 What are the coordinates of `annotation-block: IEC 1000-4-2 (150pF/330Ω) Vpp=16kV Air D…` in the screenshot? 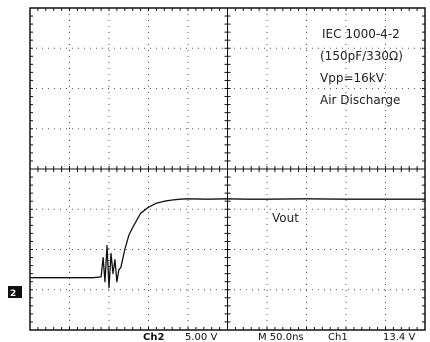 It's located at (361, 67).